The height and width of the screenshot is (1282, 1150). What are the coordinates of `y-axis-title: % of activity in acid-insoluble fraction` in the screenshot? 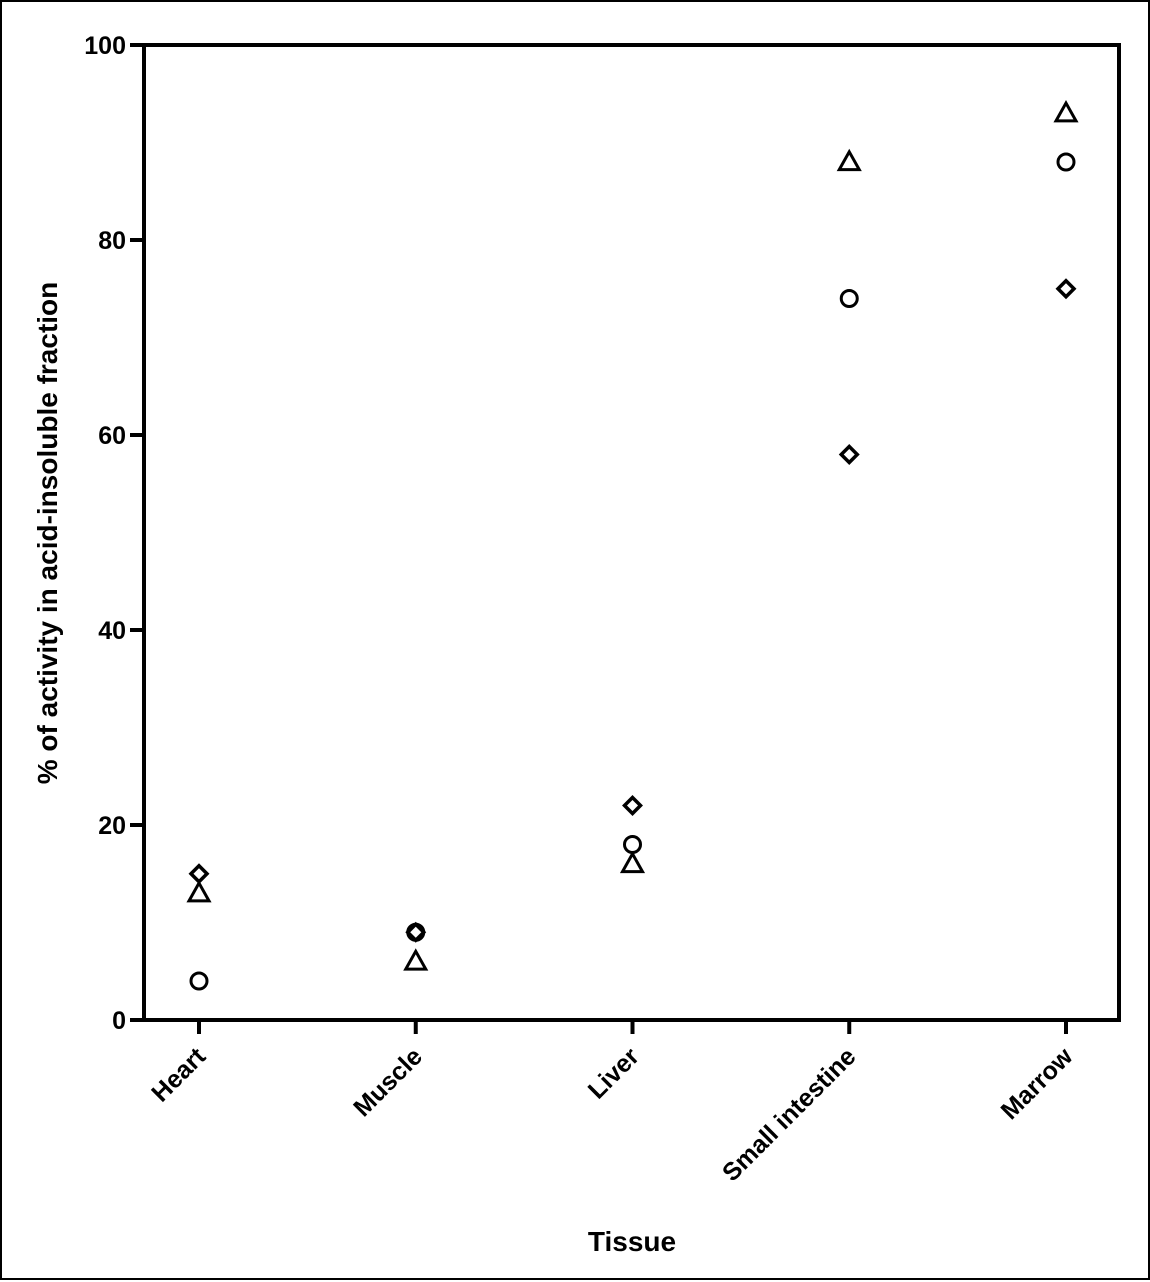 It's located at (47, 533).